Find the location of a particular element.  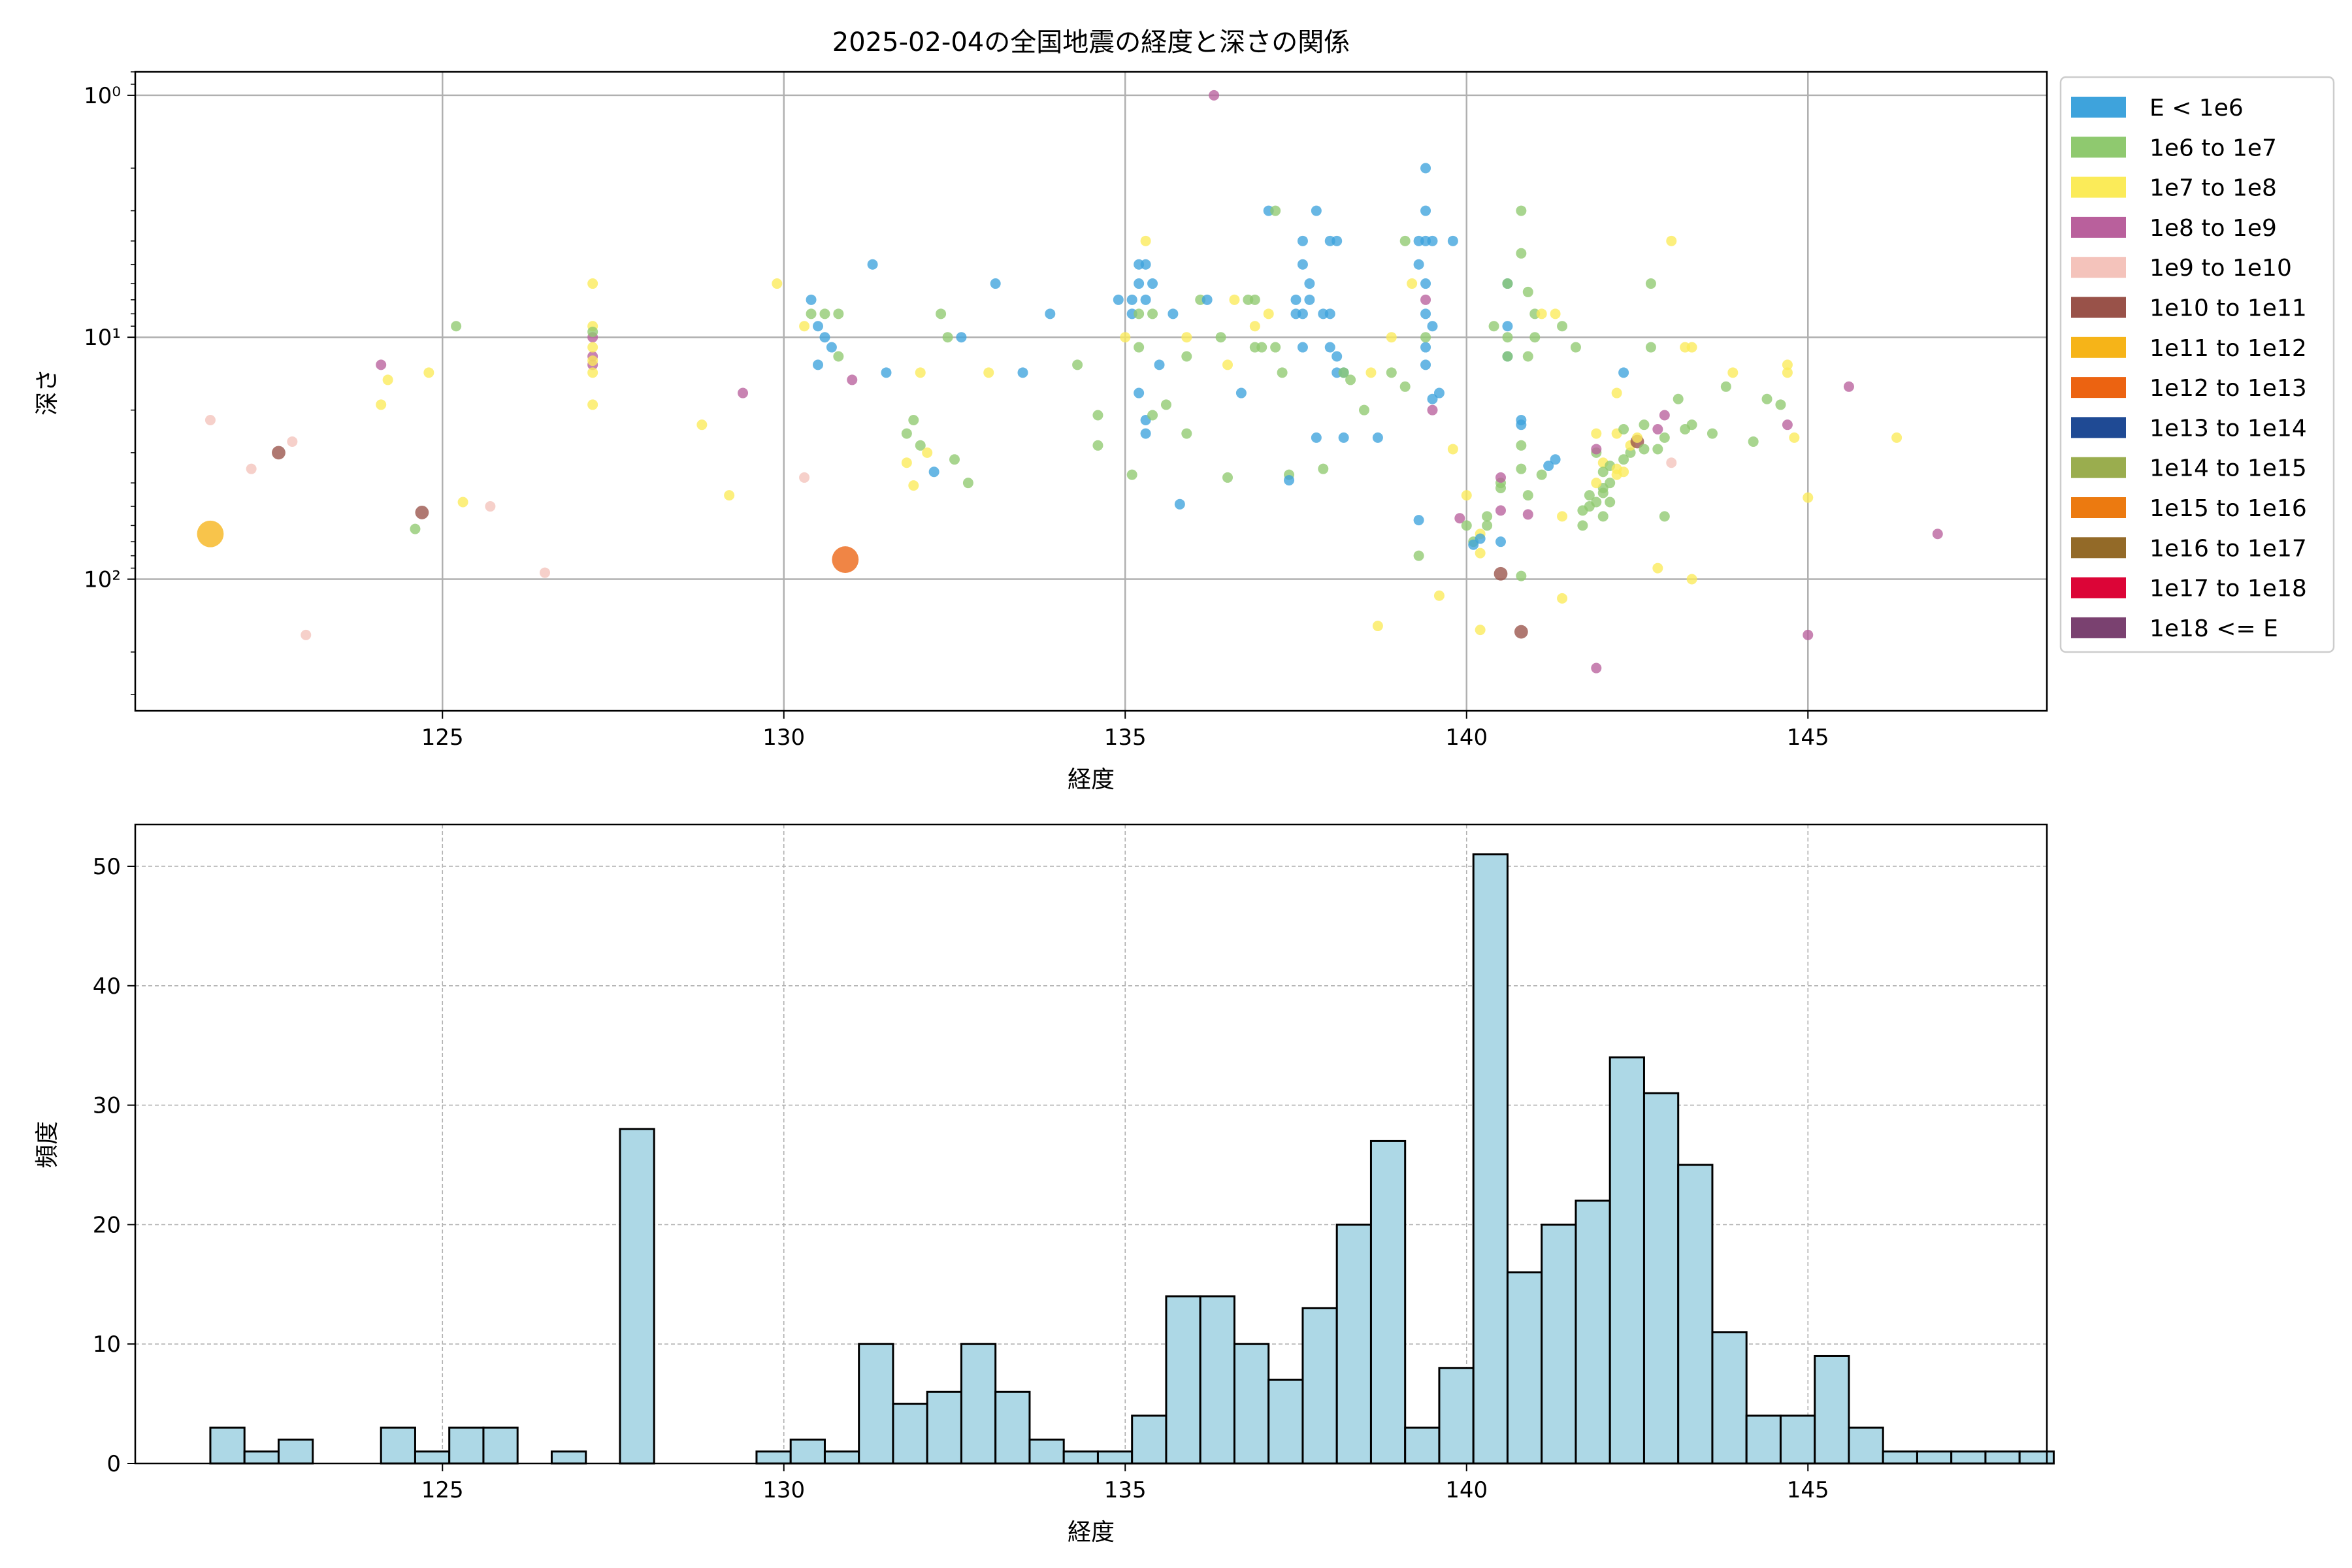

legend-label: 1e8 to 1e9 is located at coordinates (2213, 228).